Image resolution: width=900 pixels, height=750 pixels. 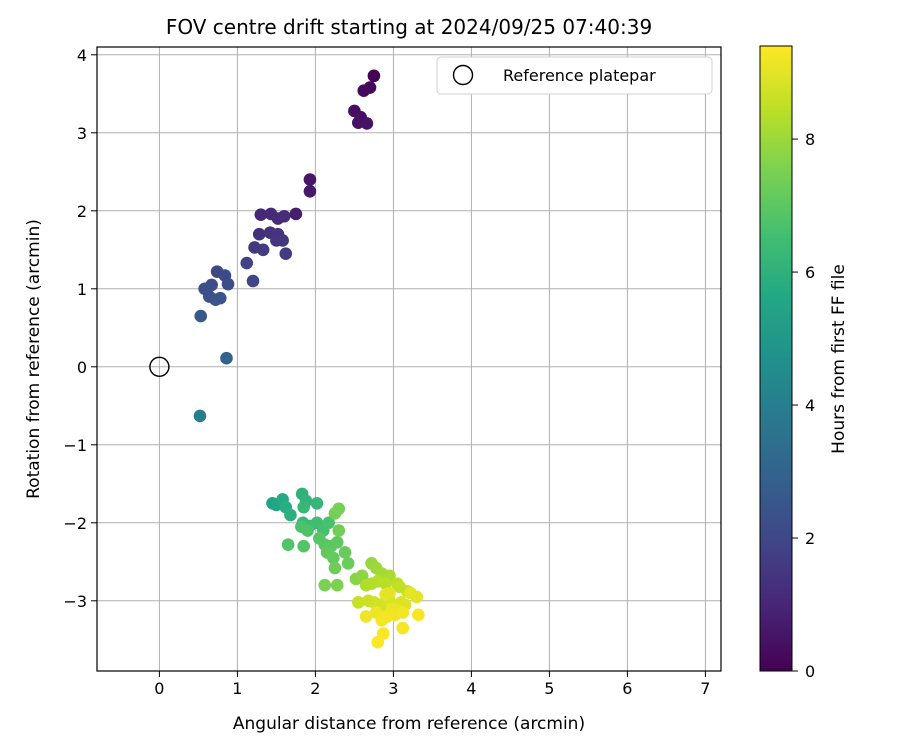 I want to click on legend-box, so click(x=574, y=75).